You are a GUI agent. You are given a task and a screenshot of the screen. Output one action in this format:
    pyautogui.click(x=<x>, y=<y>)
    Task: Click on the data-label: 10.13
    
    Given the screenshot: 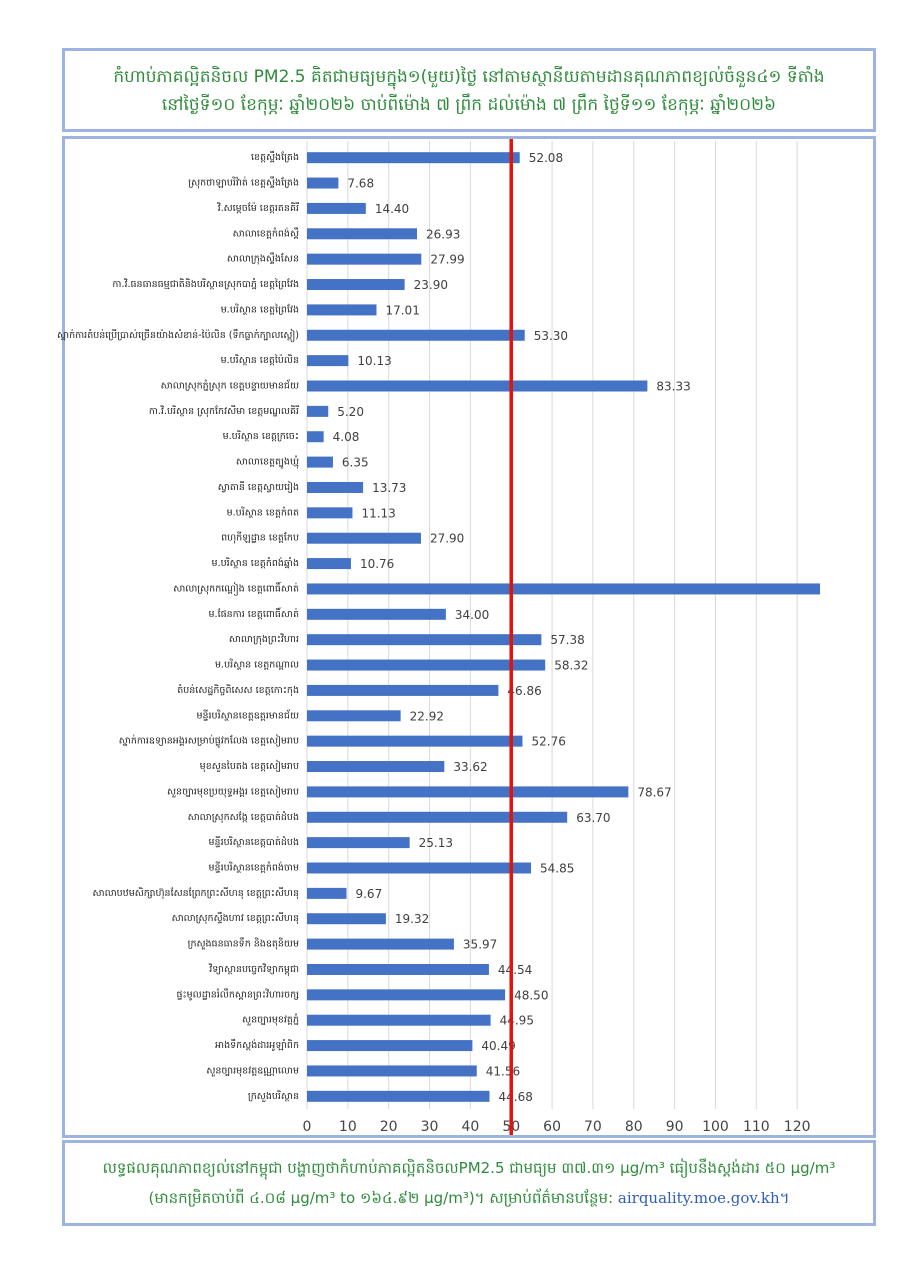 What is the action you would take?
    pyautogui.click(x=374, y=361)
    